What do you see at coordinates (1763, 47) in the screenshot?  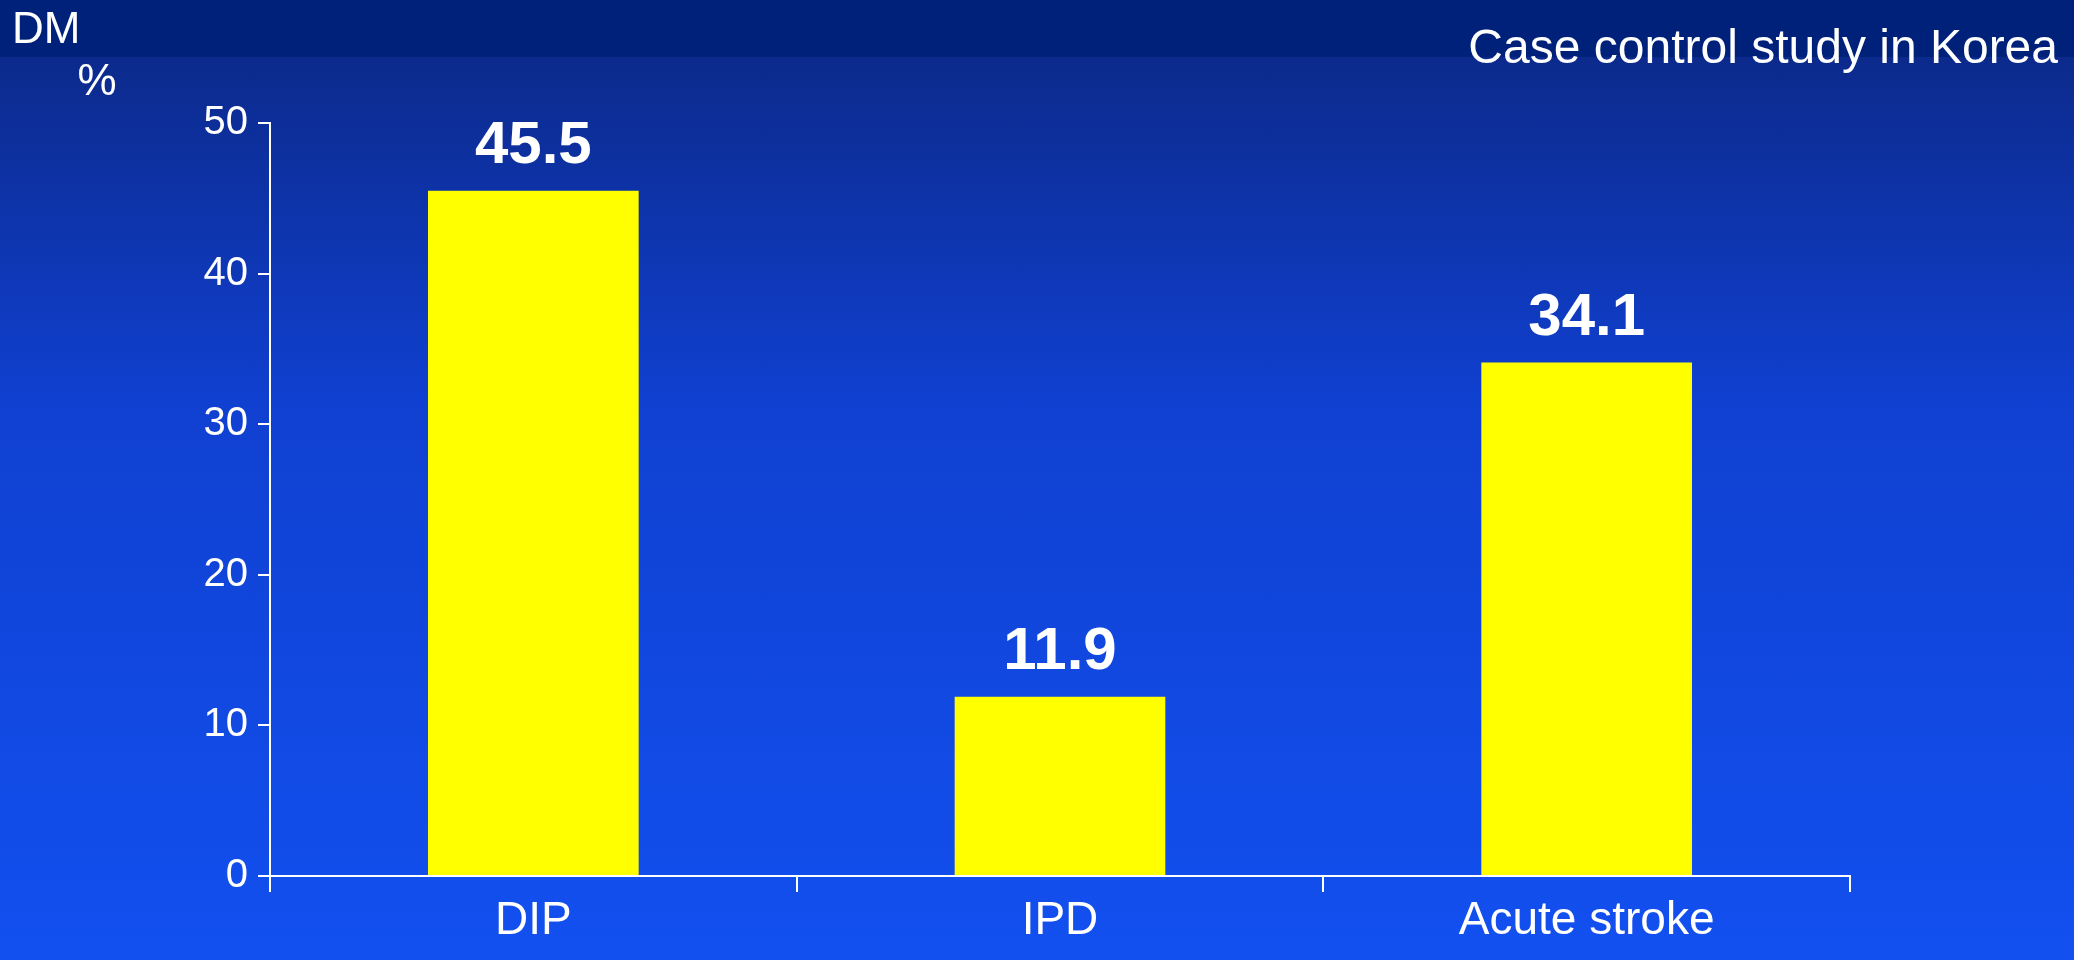 I see `chart-title: Case control study in Korea` at bounding box center [1763, 47].